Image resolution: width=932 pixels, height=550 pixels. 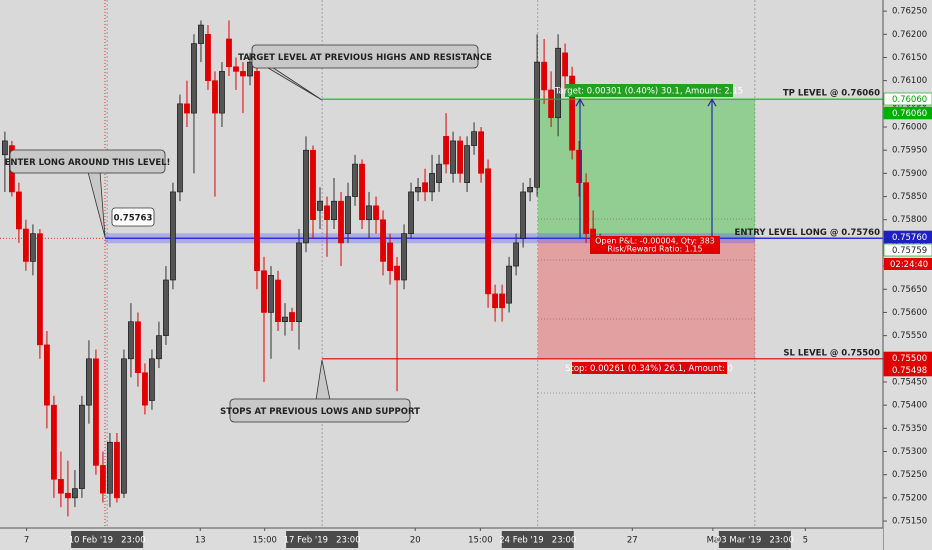 I want to click on entry-price-text: 0.75763, so click(x=133, y=219).